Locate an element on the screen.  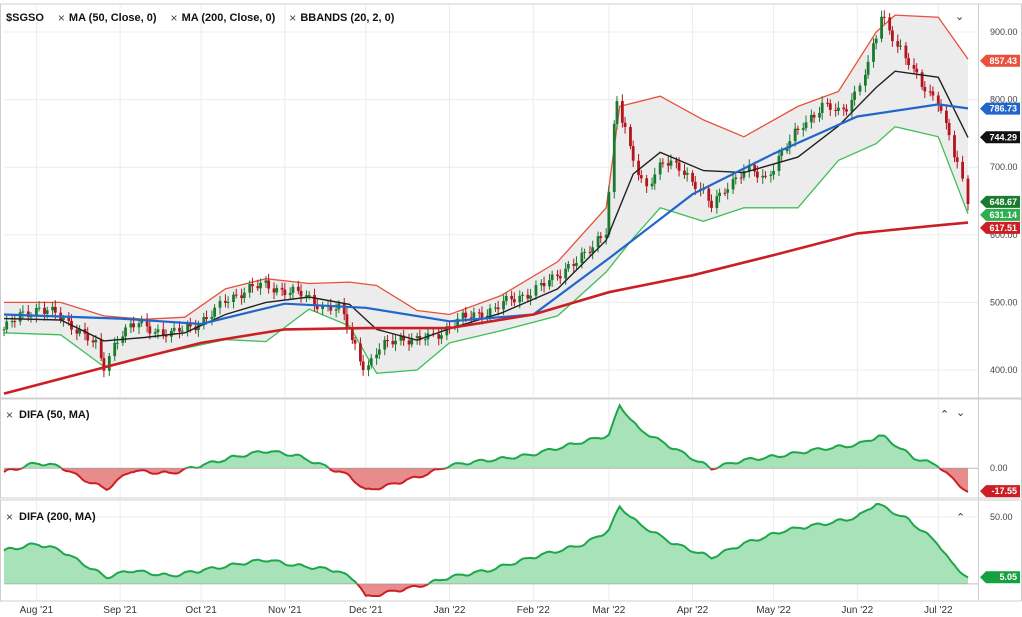
tag-label: 857.43 is located at coordinates (1003, 61).